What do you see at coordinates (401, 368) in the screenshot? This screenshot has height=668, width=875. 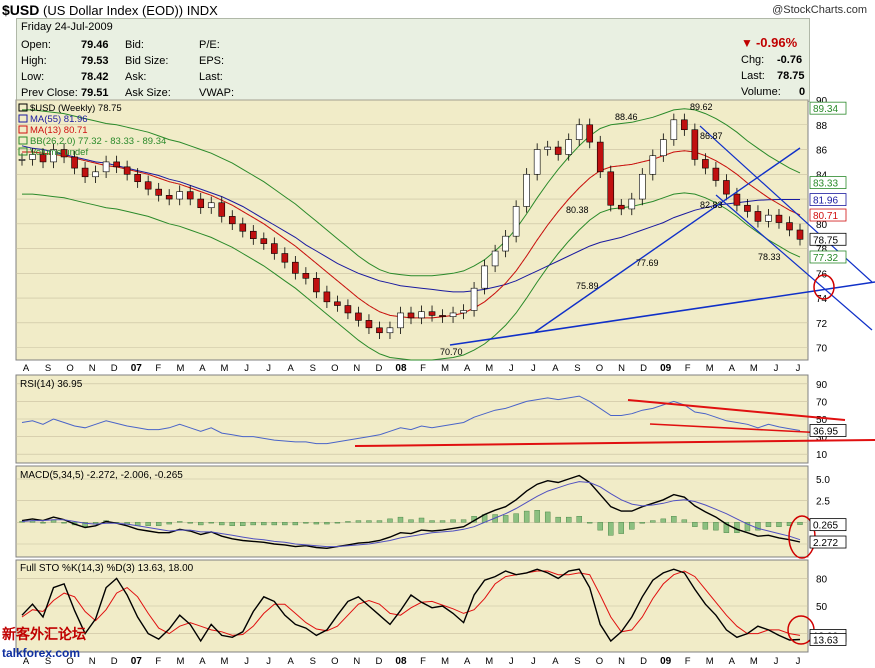 I see `x-axis-tick: 08` at bounding box center [401, 368].